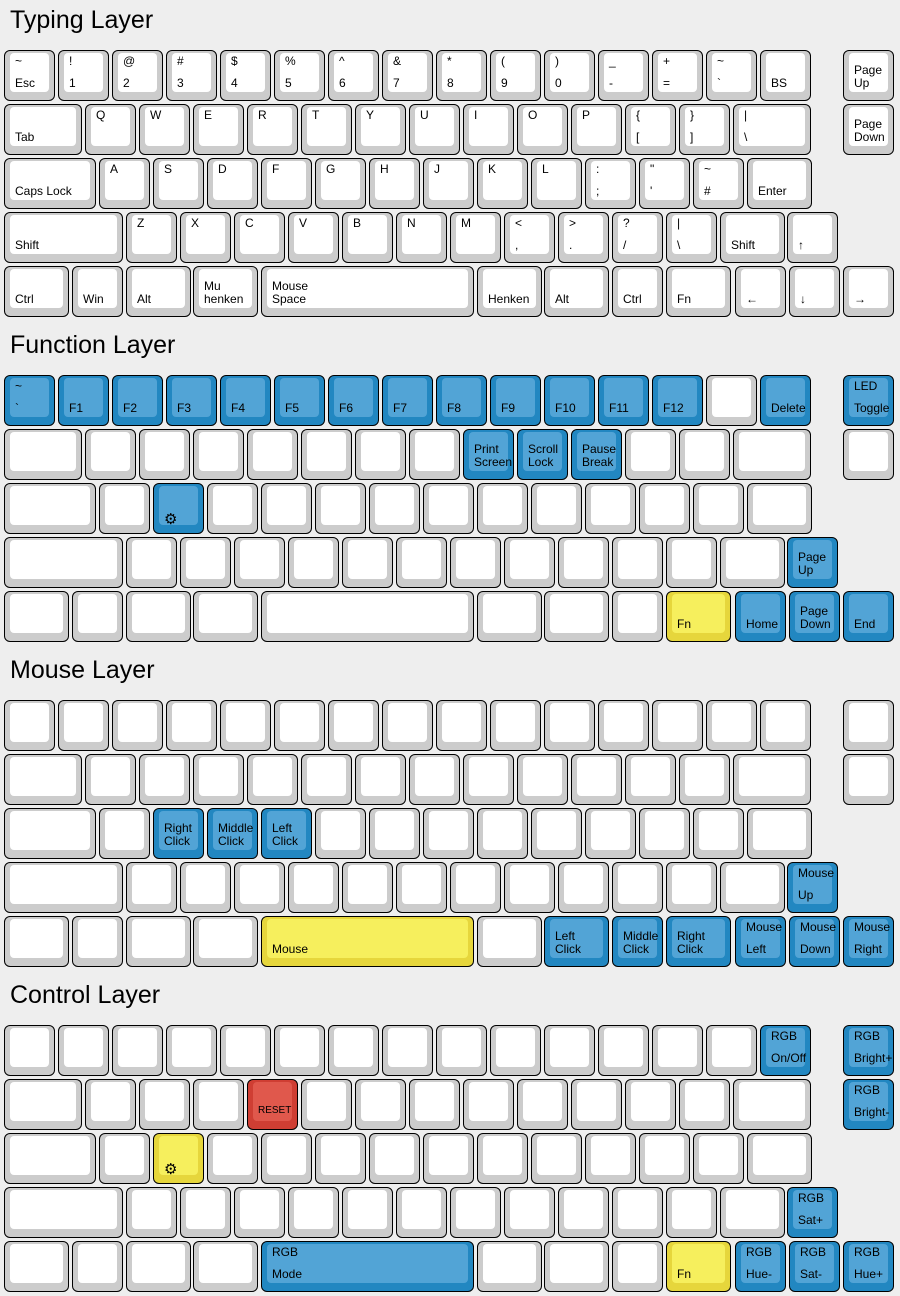 This screenshot has width=900, height=1296. I want to click on gear-icon: ⚙, so click(171, 1169).